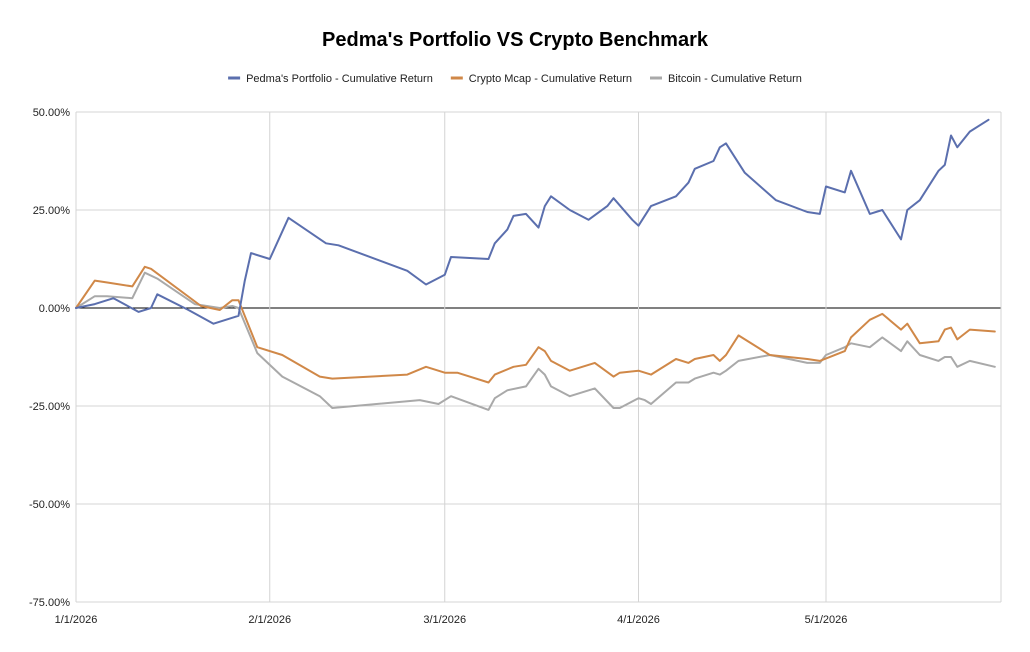 This screenshot has height=652, width=1030. I want to click on y-tick-label: 50.00%, so click(52, 113).